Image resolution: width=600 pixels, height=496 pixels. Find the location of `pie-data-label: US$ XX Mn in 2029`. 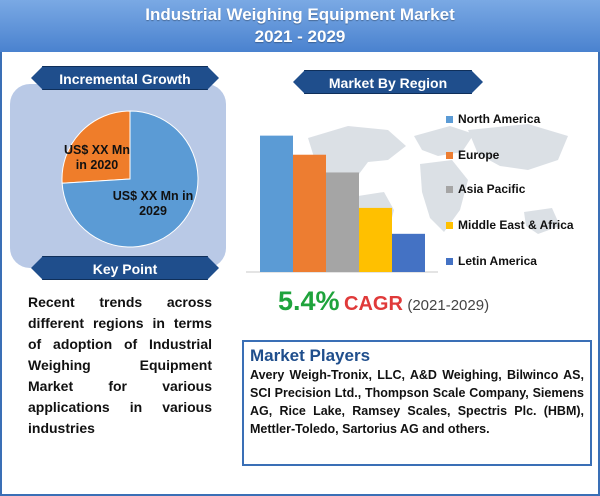

pie-data-label: US$ XX Mn in 2029 is located at coordinates (153, 203).